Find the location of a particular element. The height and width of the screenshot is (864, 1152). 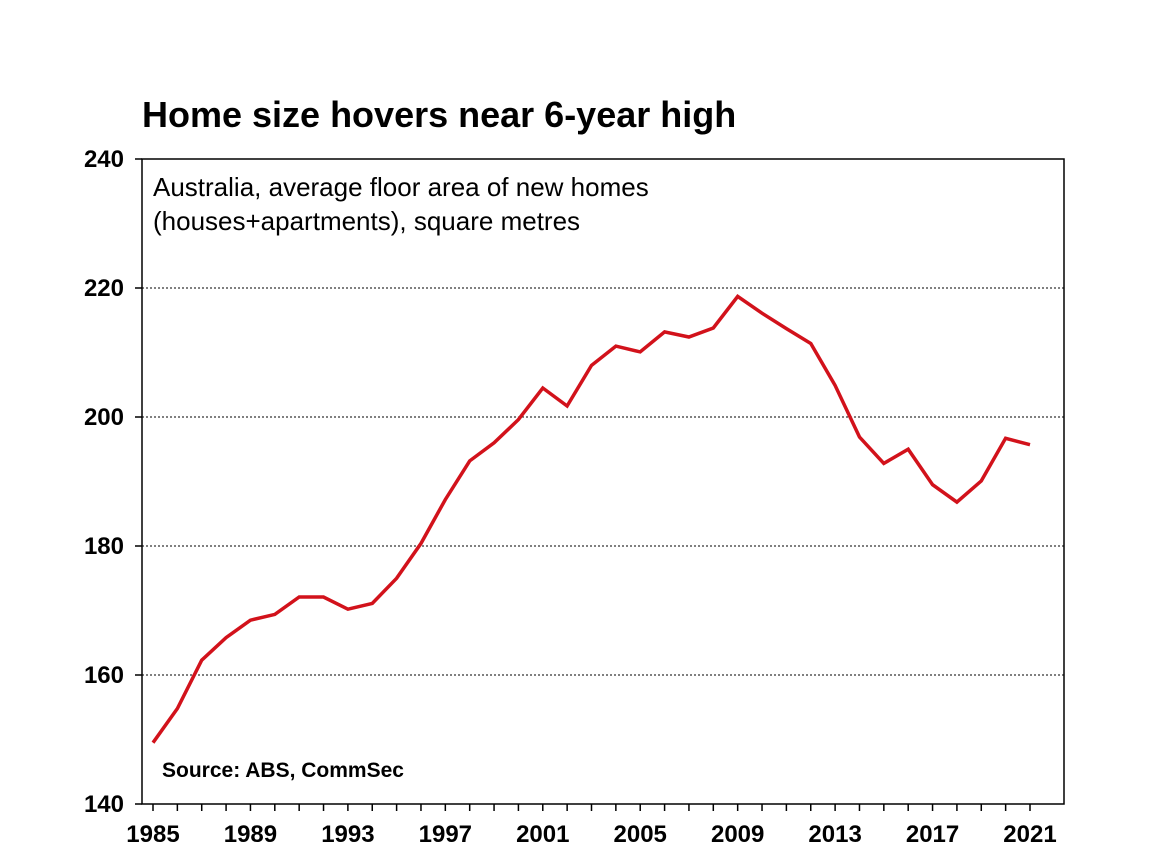

data-point-2005 is located at coordinates (640, 352).